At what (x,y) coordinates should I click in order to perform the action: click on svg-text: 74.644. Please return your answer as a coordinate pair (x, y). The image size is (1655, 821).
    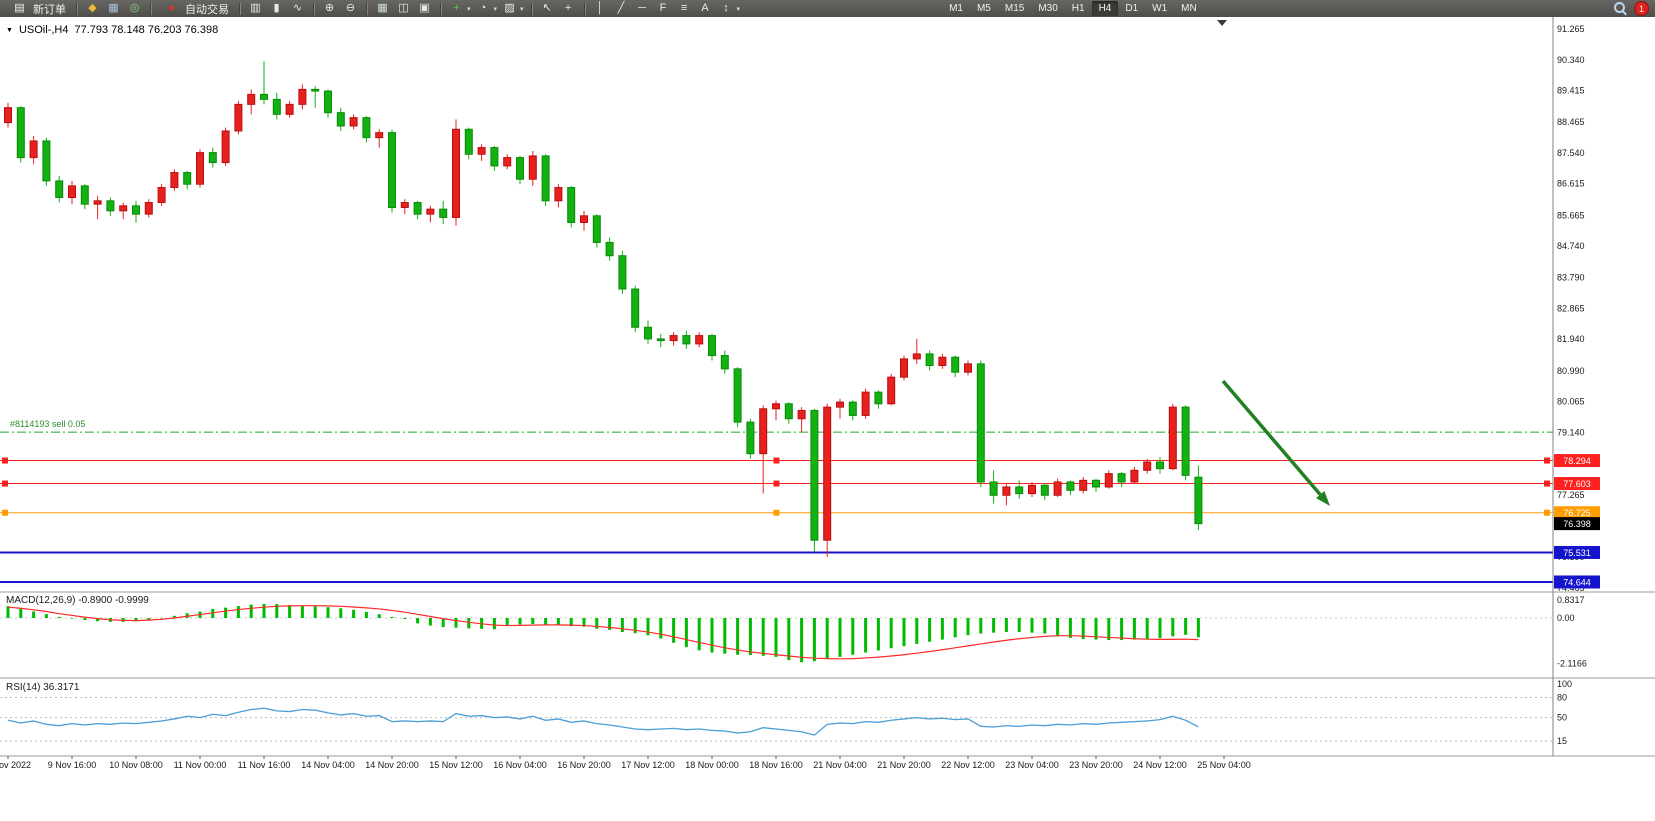
    Looking at the image, I should click on (1577, 582).